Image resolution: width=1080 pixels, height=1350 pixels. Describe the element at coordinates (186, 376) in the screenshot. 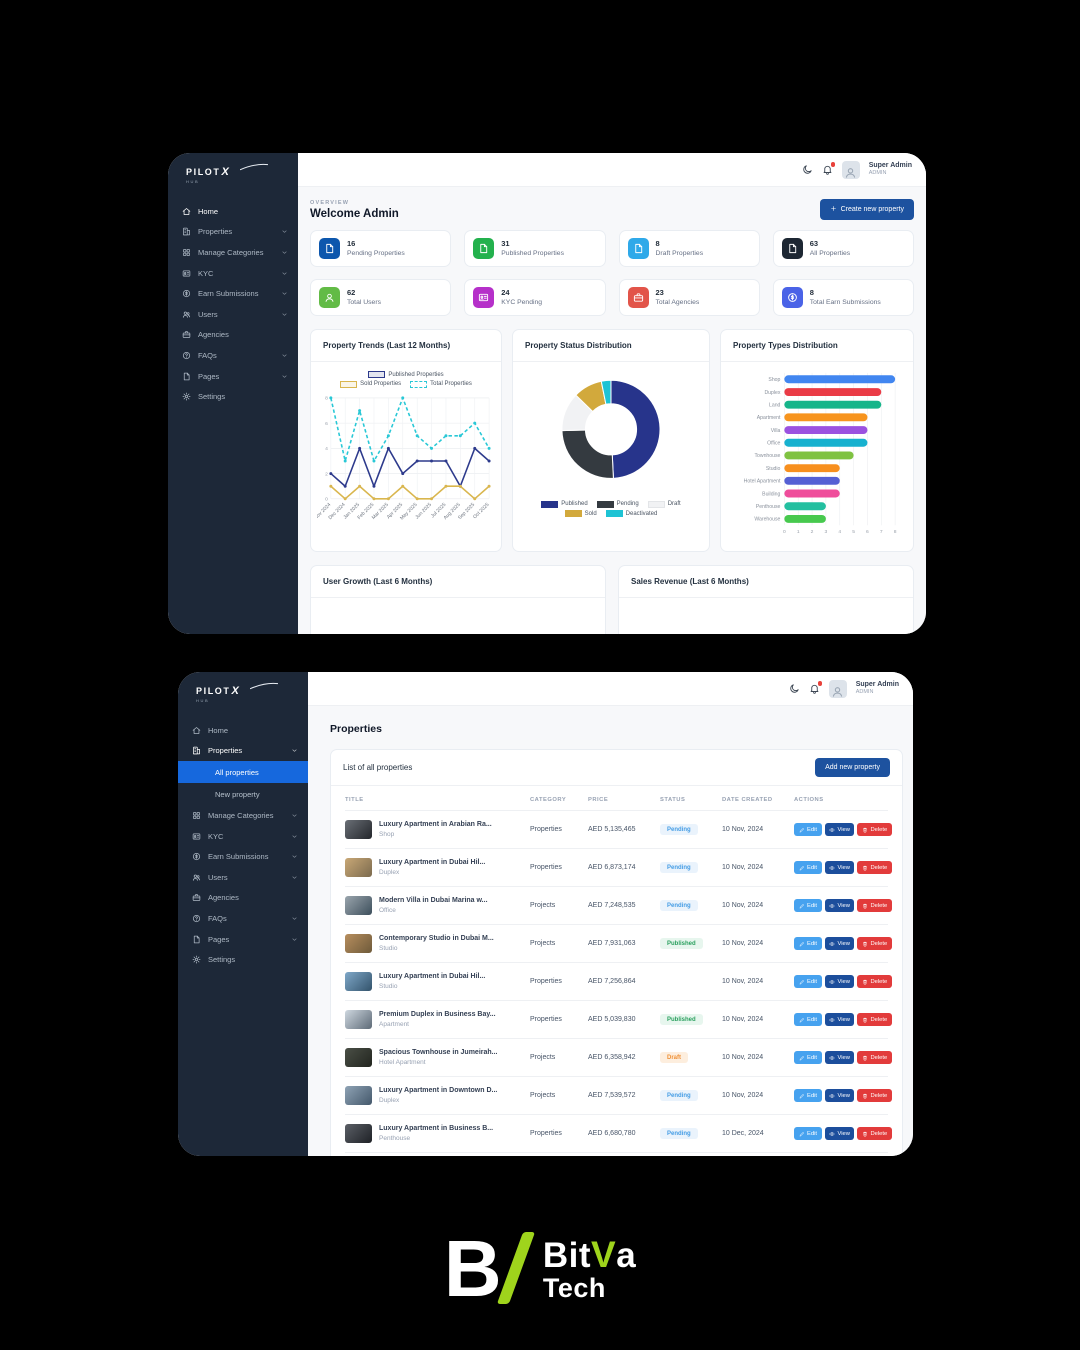

I see `page-icon` at that location.